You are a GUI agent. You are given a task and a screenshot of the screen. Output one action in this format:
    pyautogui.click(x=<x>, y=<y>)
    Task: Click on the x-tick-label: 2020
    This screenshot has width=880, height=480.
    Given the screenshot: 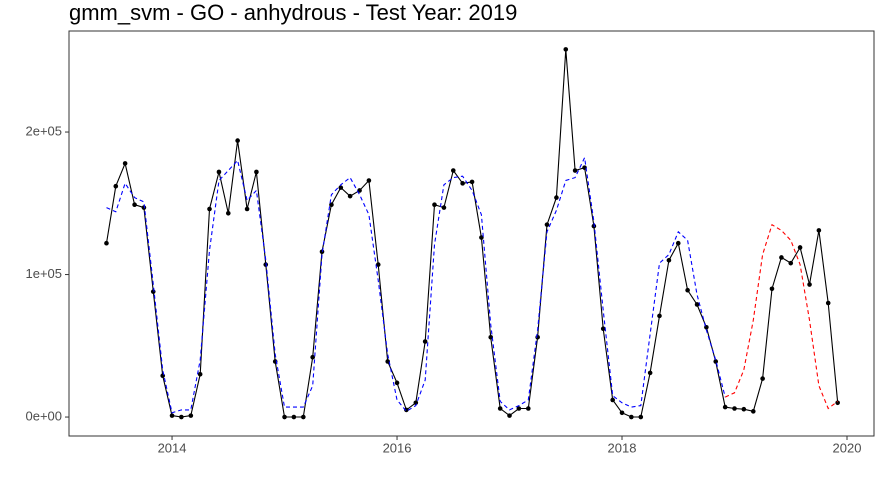 What is the action you would take?
    pyautogui.click(x=847, y=447)
    